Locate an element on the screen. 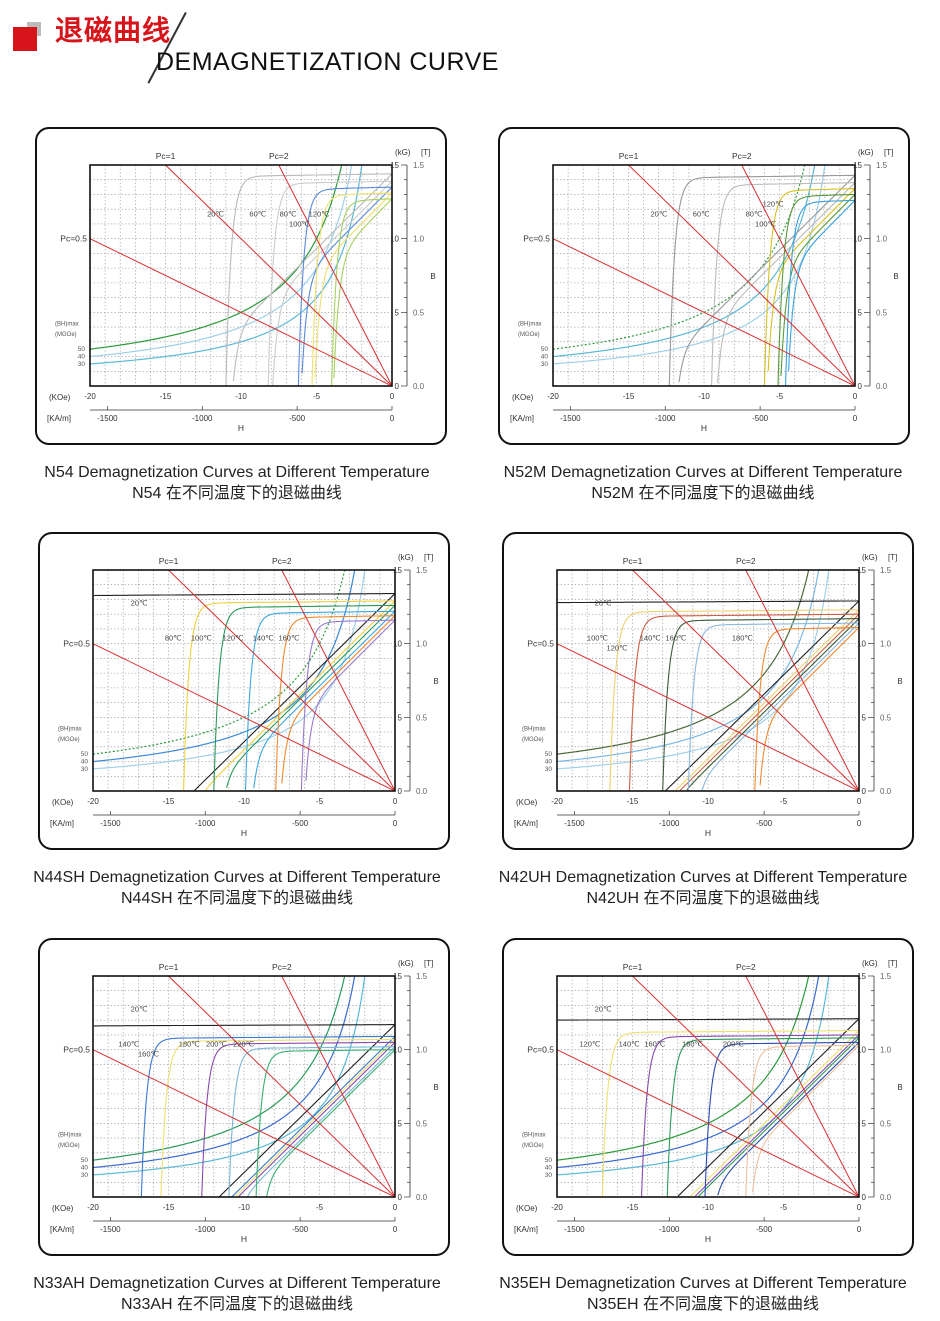 The height and width of the screenshot is (1321, 940). bhmax-label: 30 is located at coordinates (85, 769).